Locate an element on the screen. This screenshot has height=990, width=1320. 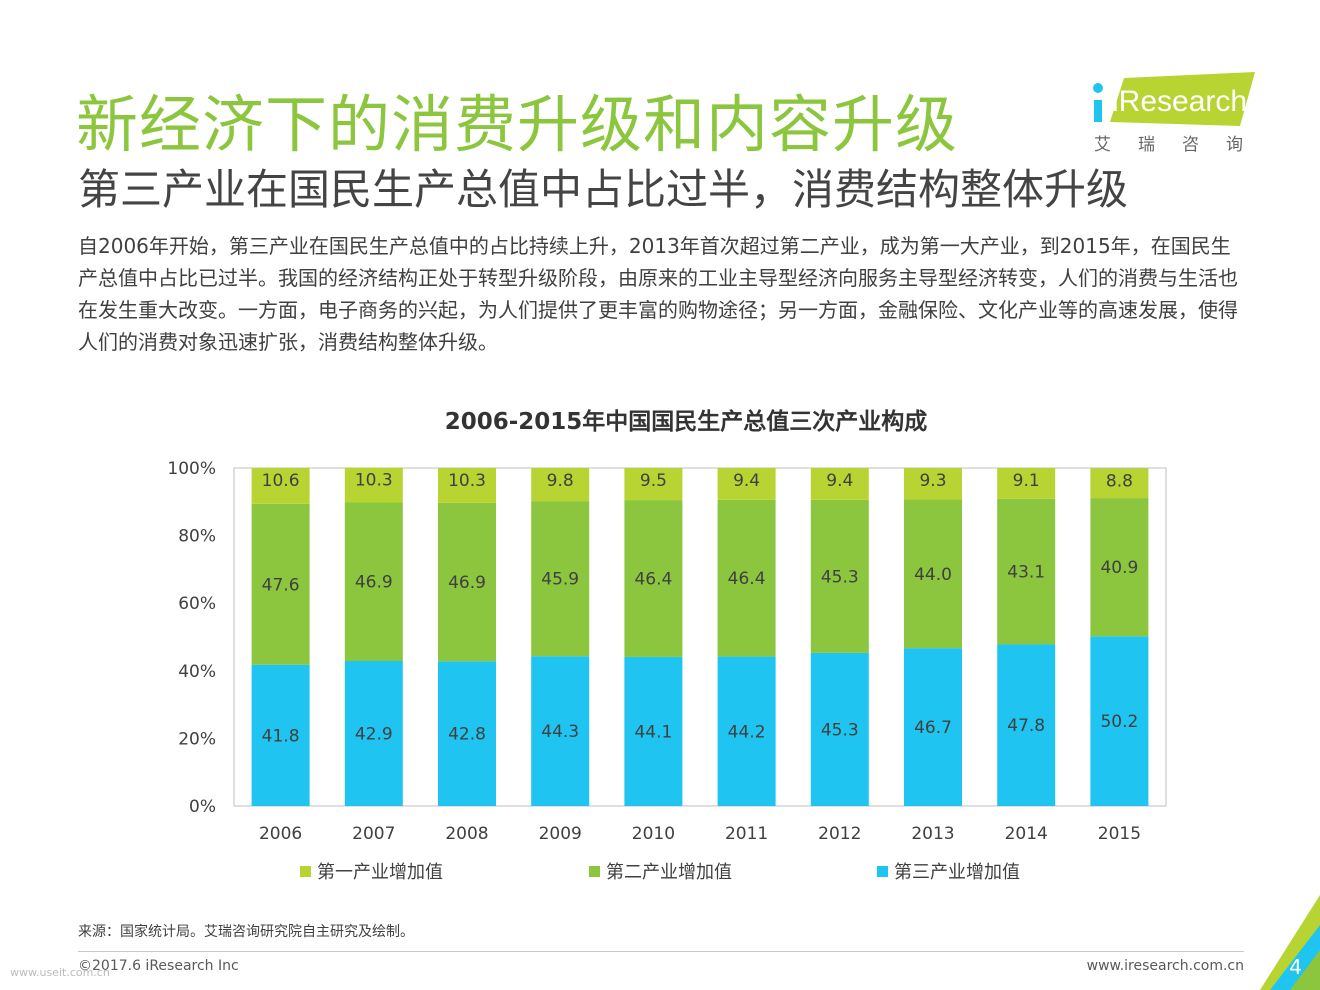
x-tick-label: 2011 is located at coordinates (746, 834).